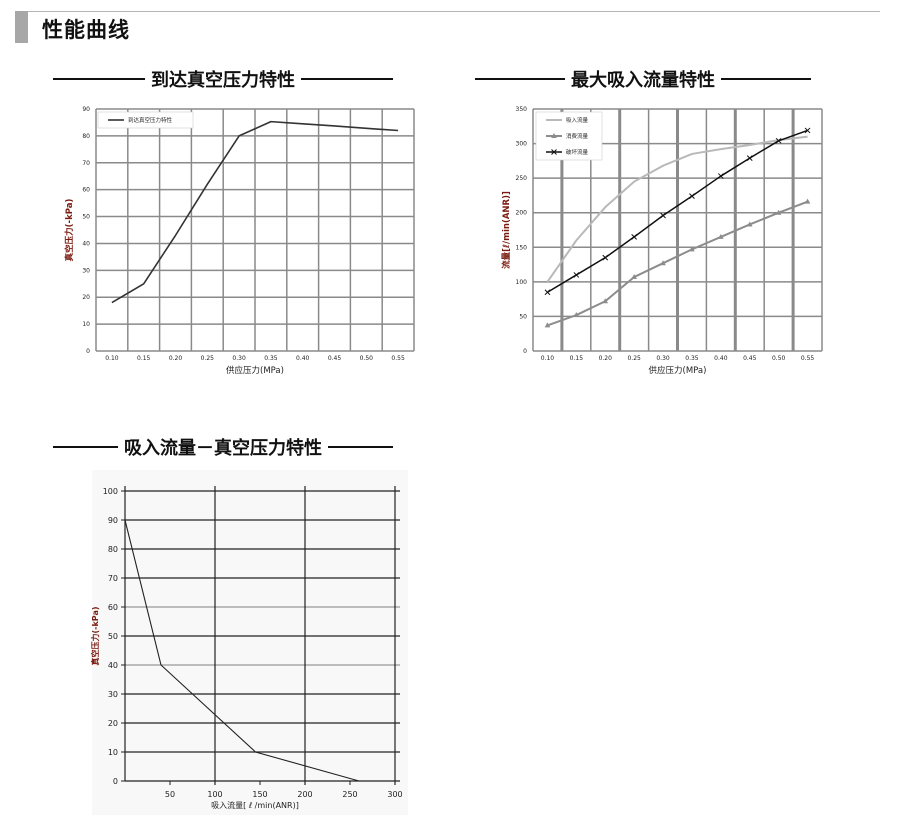 Image resolution: width=900 pixels, height=832 pixels. I want to click on legend-label: 吸入流量, so click(577, 120).